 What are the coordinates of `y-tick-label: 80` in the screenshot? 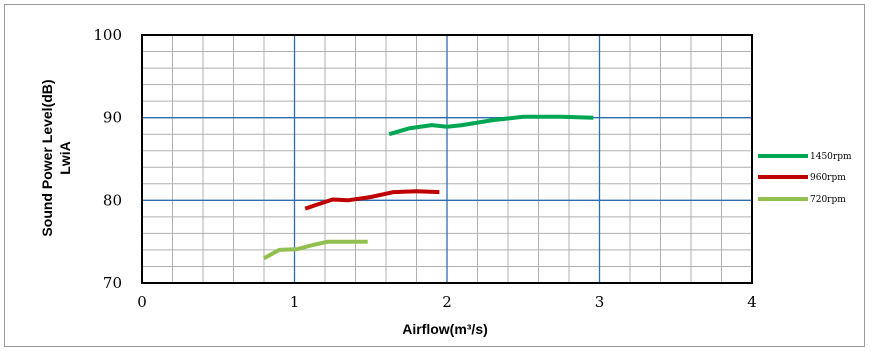 It's located at (112, 200).